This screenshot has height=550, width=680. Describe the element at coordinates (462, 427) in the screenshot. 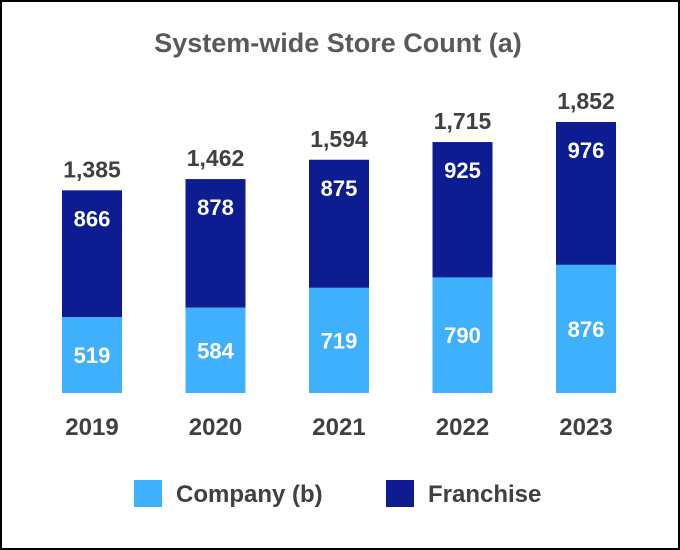

I see `x-tick-2022: 2022` at that location.